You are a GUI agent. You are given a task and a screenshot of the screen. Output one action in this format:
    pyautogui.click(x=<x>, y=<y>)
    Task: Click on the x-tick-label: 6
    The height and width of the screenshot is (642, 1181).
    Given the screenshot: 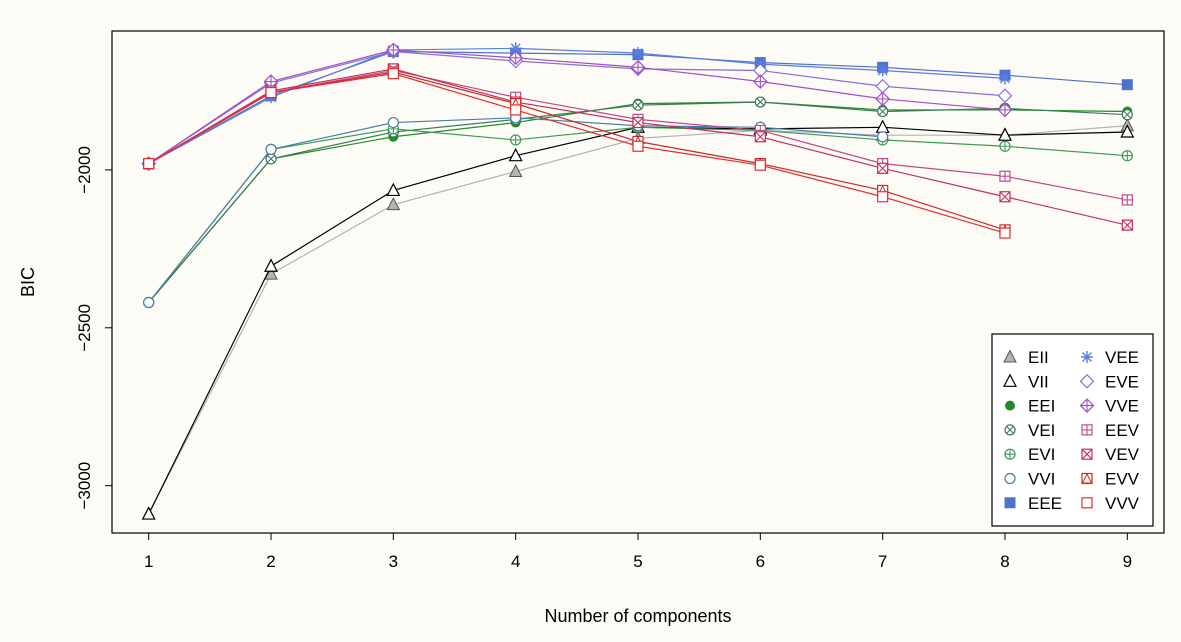 What is the action you would take?
    pyautogui.click(x=760, y=561)
    